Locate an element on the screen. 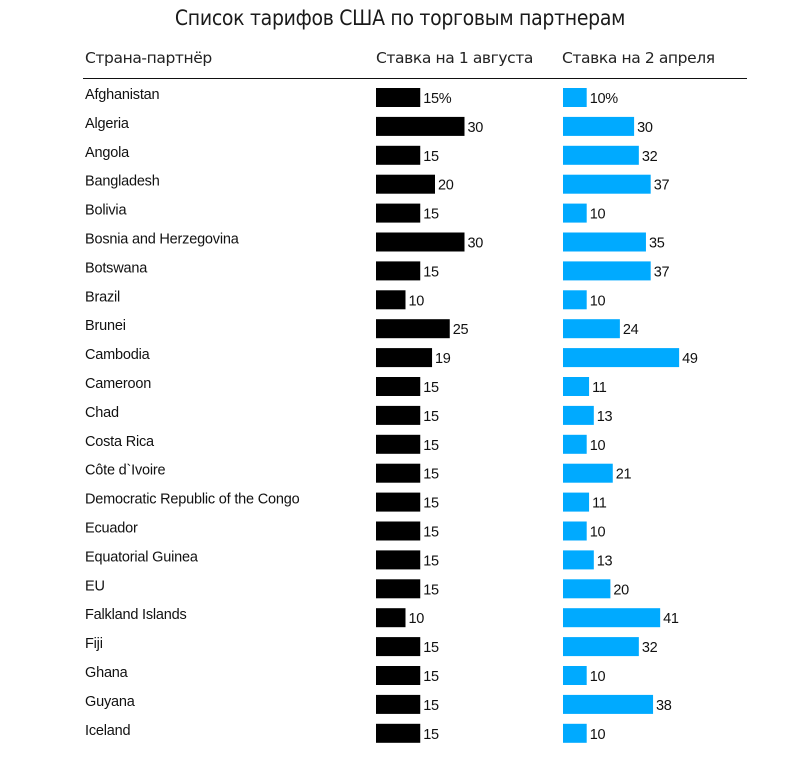  column-header-apr: Ставка на 2 апреля is located at coordinates (638, 58).